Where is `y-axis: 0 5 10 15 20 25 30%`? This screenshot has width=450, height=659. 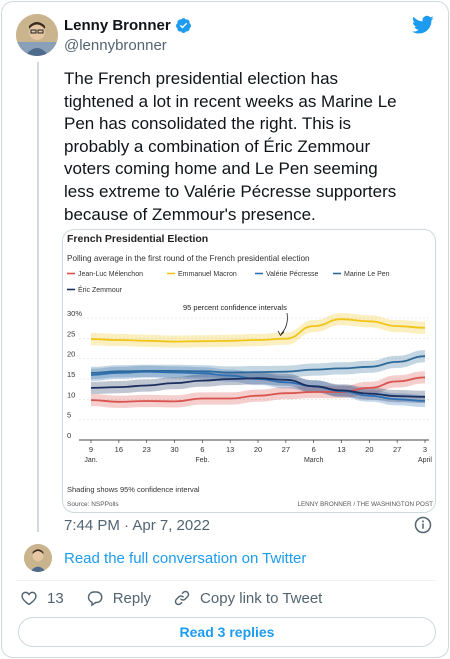
y-axis: 0 5 10 15 20 25 30% is located at coordinates (74, 374).